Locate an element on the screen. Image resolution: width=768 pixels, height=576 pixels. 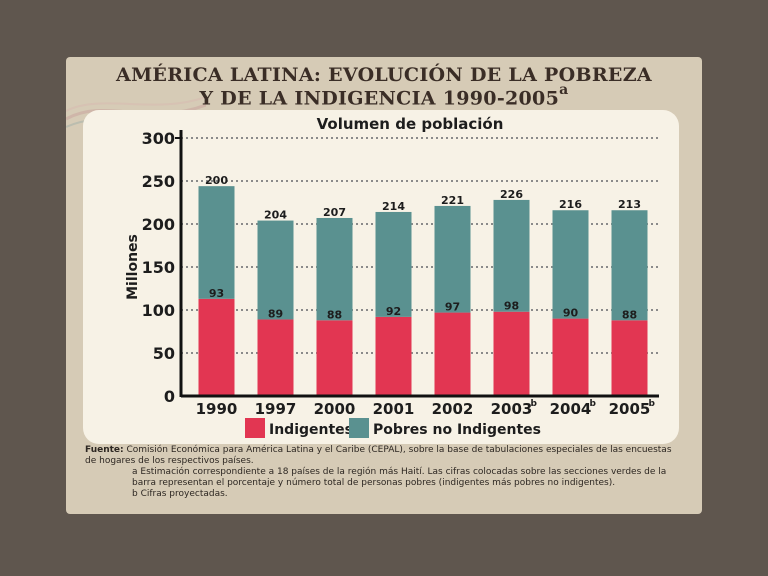
bar-pobres-2002 is located at coordinates (452, 259).